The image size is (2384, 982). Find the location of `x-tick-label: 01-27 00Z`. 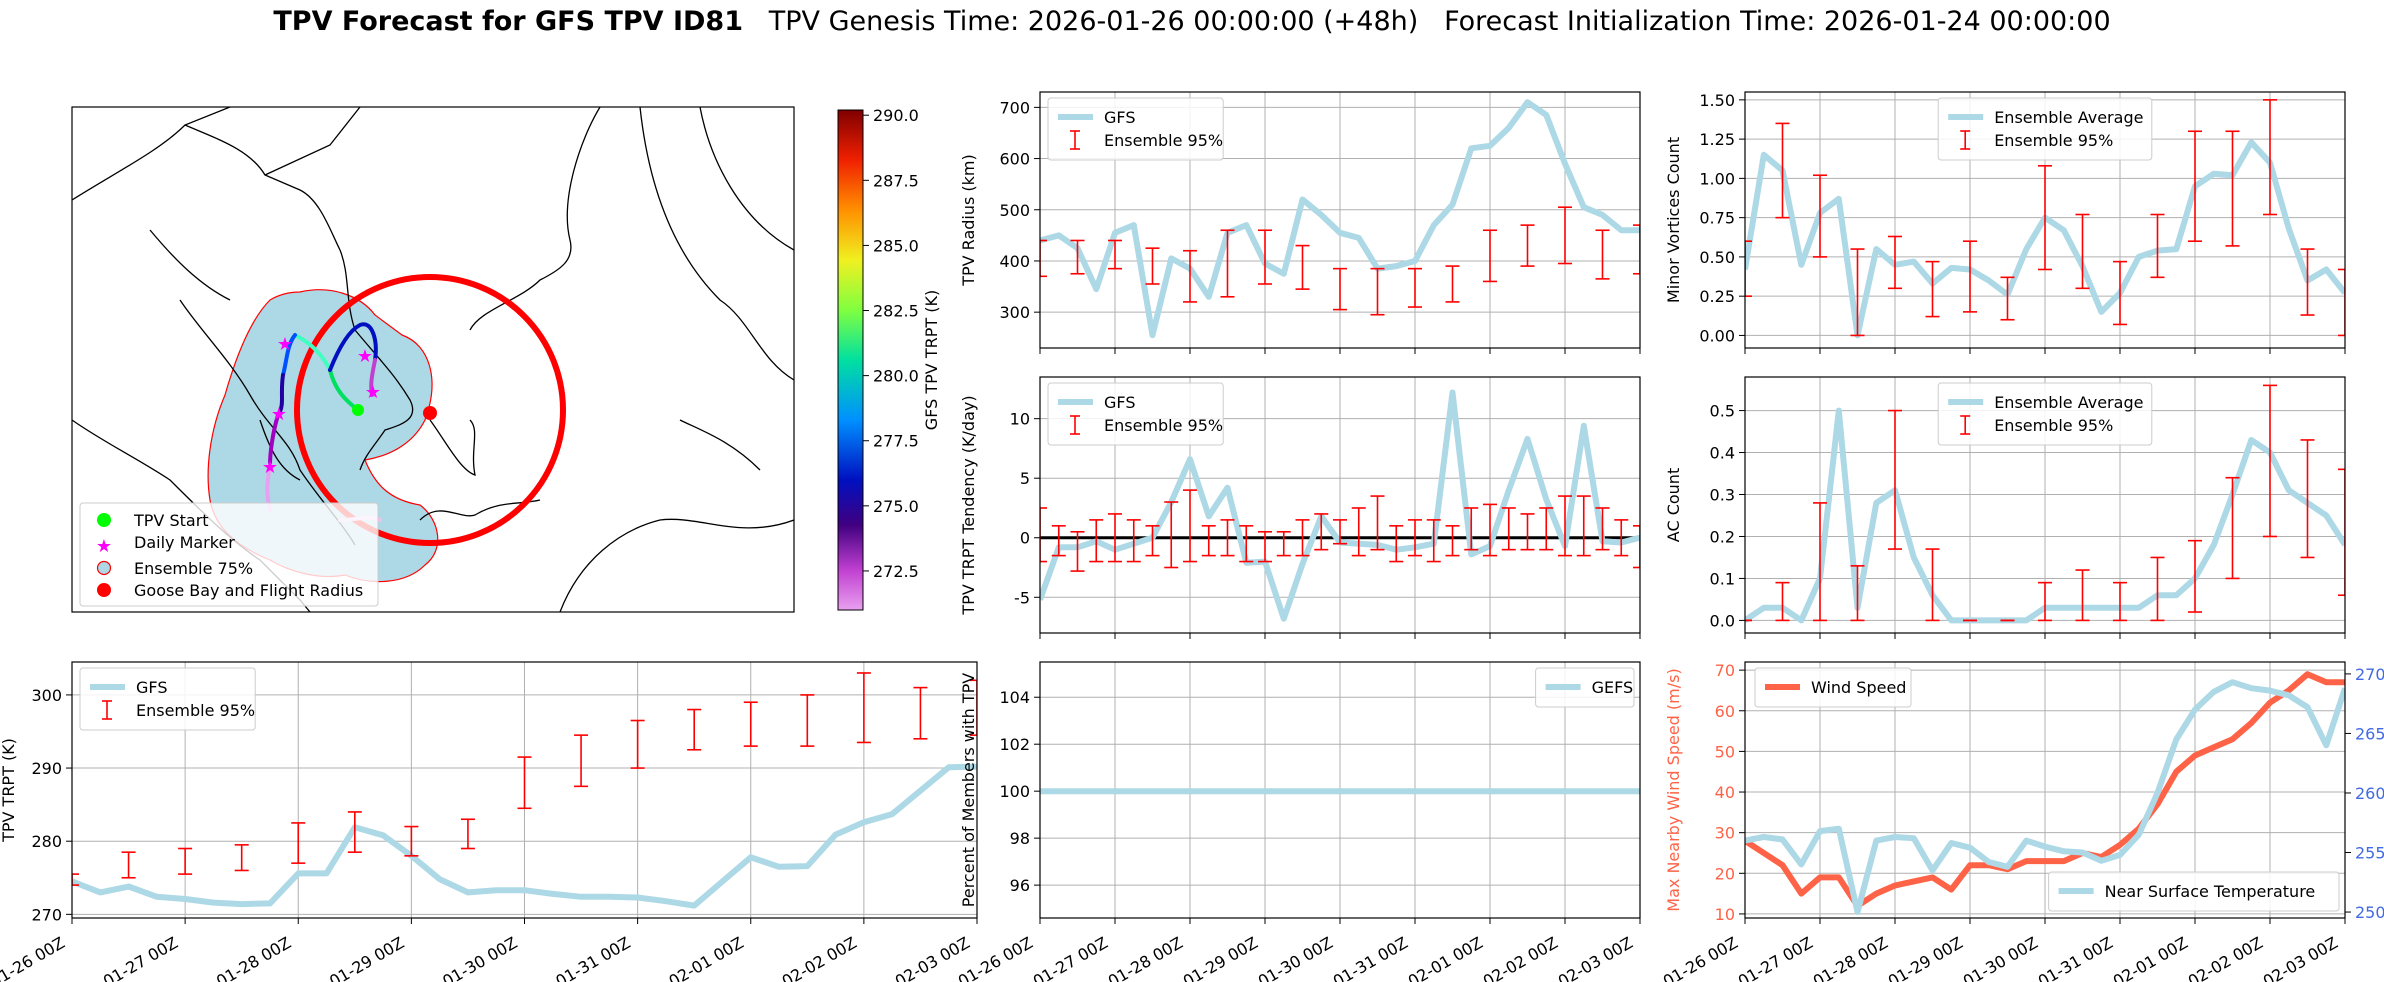

x-tick-label: 01-27 00Z is located at coordinates (1070, 957).